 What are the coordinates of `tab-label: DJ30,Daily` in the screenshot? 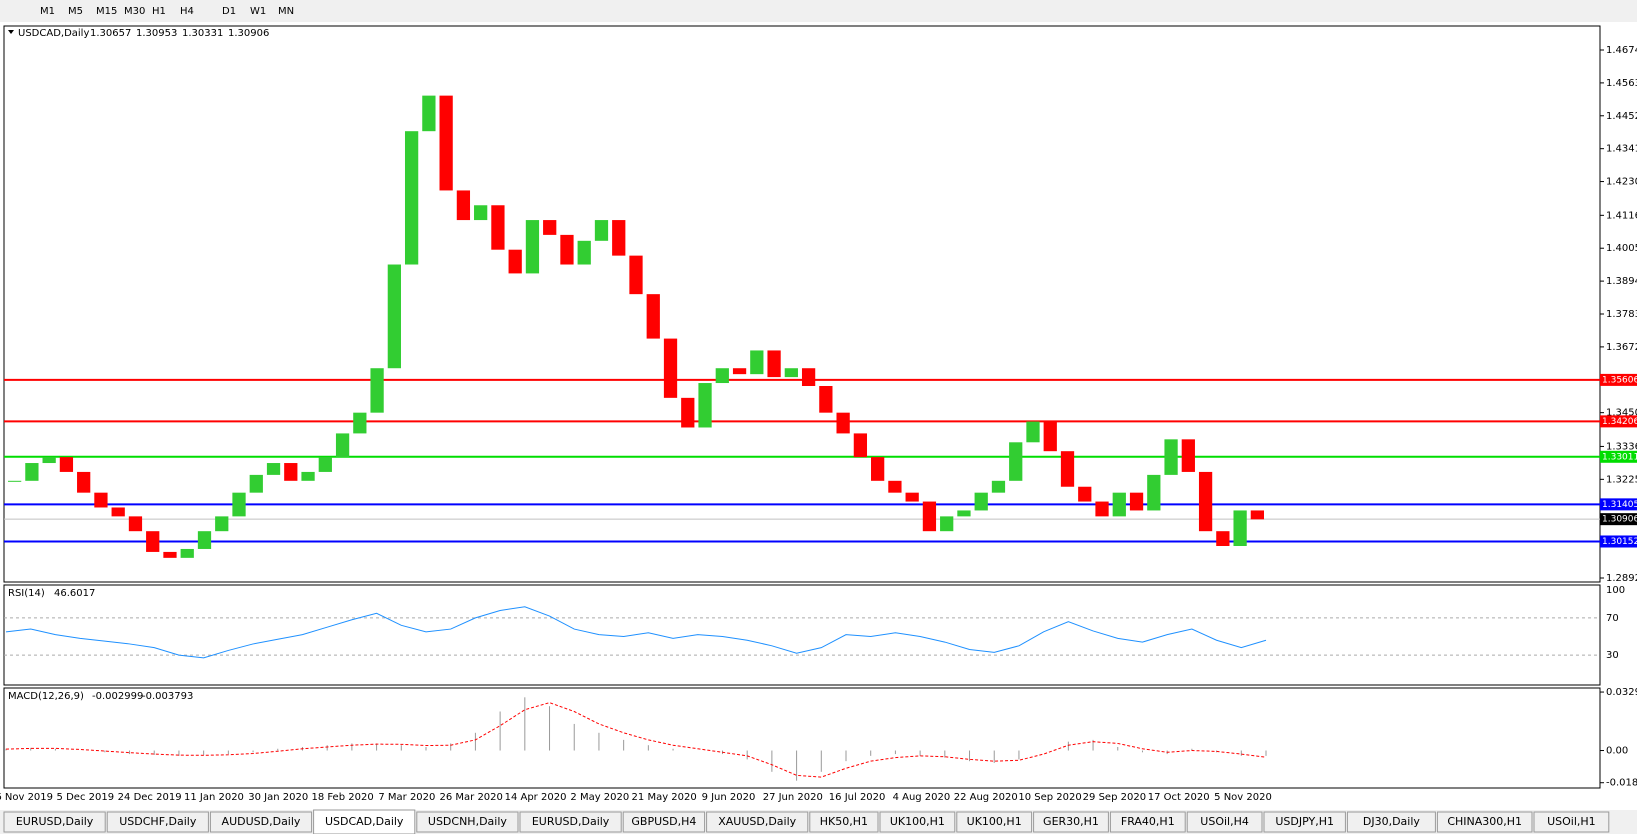 It's located at (1392, 821).